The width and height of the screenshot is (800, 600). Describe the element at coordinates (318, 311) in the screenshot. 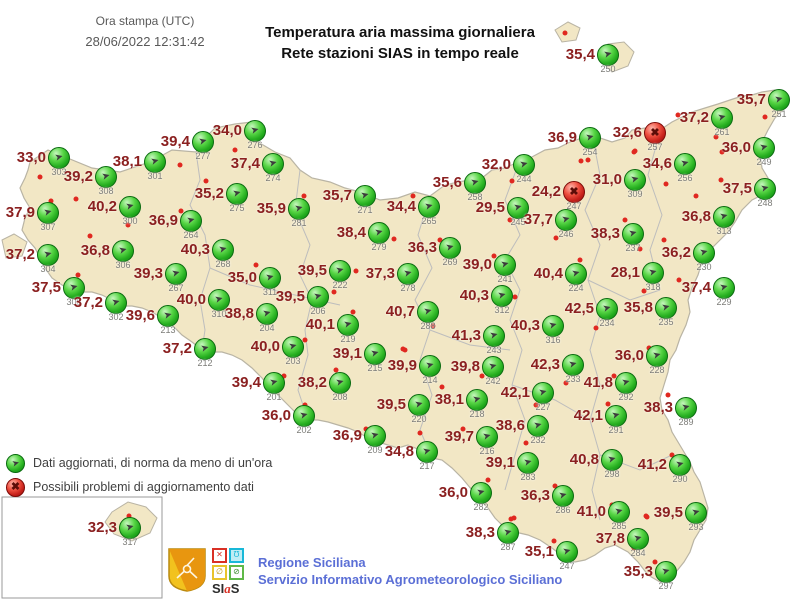

I see `station-id-label: 206` at that location.